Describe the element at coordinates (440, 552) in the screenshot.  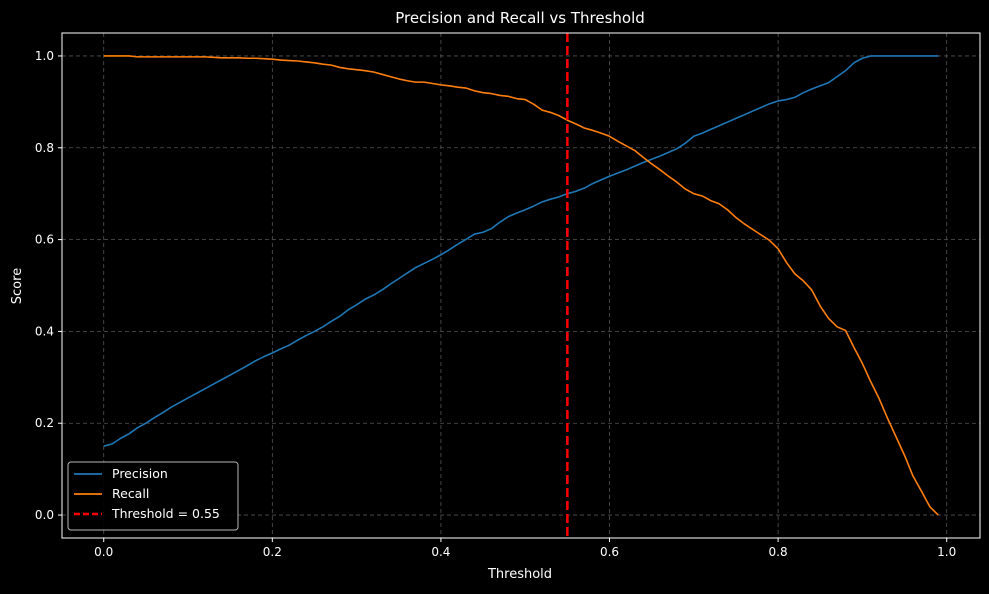
I see `x-tick-label: 0.4` at that location.